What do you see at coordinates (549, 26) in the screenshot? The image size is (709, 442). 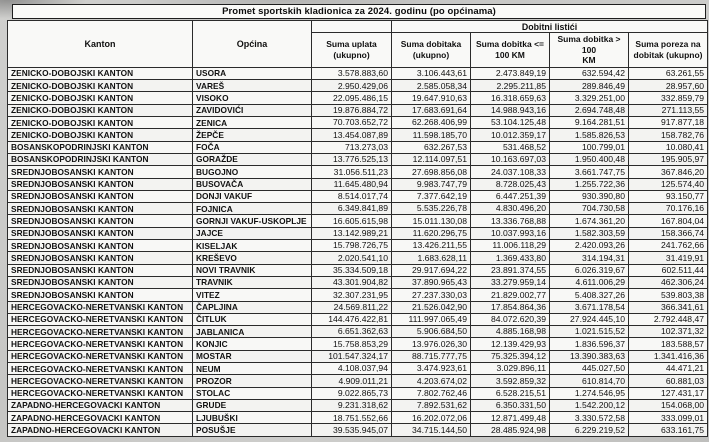 I see `header-group-dobitni-listici: Dobitni listići` at bounding box center [549, 26].